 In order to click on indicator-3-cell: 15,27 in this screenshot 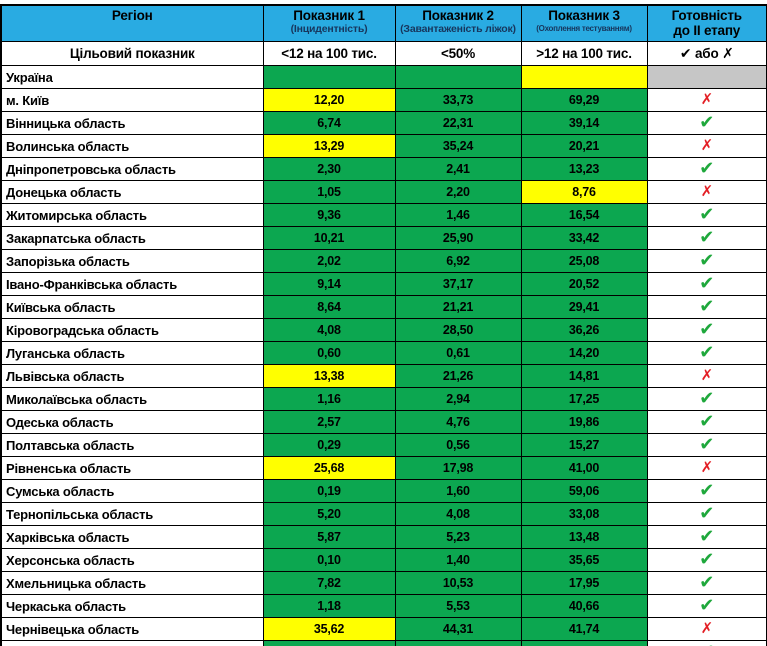, I will do `click(584, 445)`.